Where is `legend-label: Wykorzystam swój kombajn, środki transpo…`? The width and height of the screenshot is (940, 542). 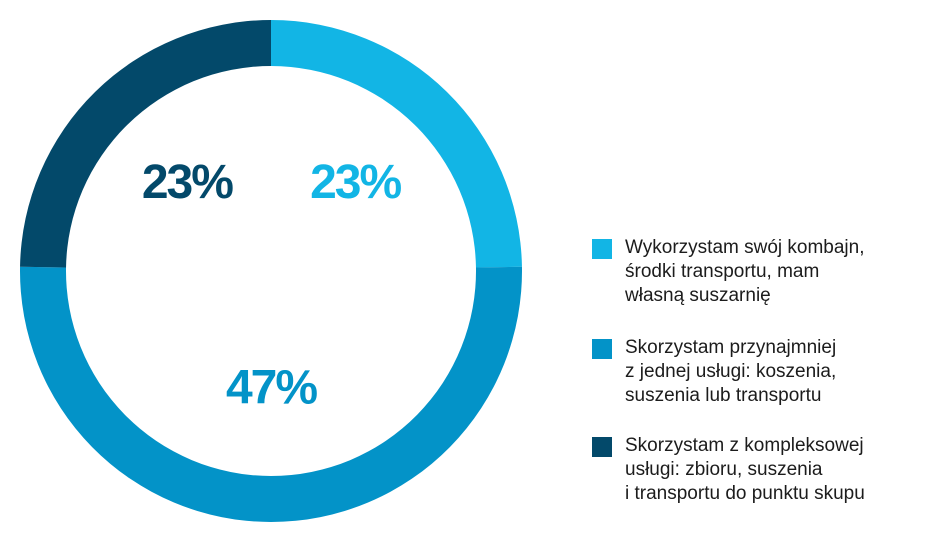 legend-label: Wykorzystam swój kombajn, środki transpo… is located at coordinates (745, 271).